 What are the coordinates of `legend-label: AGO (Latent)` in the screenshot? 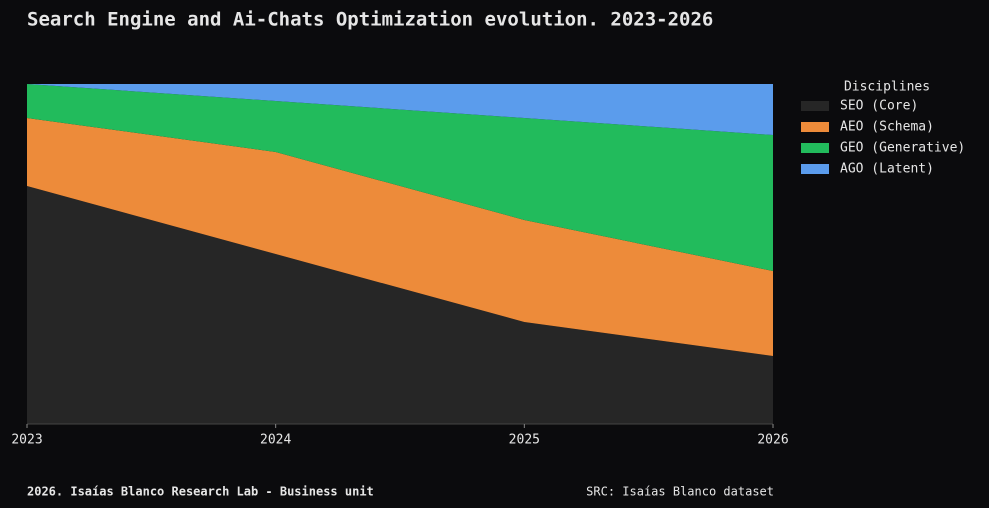 It's located at (887, 169).